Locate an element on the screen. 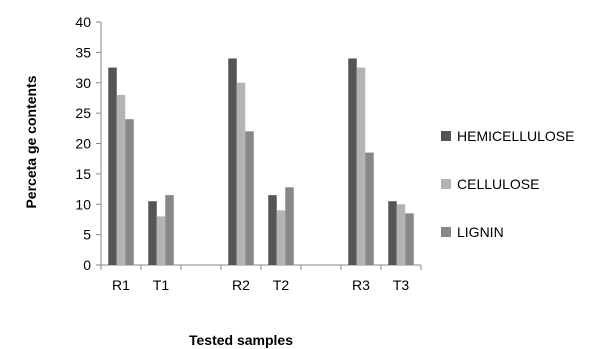 The image size is (596, 349). bar-lignin-t2 is located at coordinates (289, 226).